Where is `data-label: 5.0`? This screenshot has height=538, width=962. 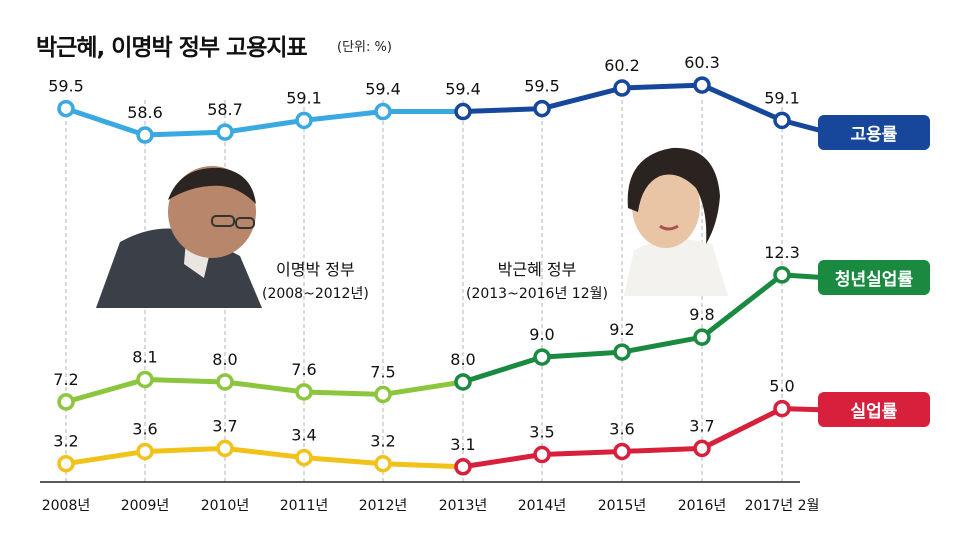
data-label: 5.0 is located at coordinates (781, 386).